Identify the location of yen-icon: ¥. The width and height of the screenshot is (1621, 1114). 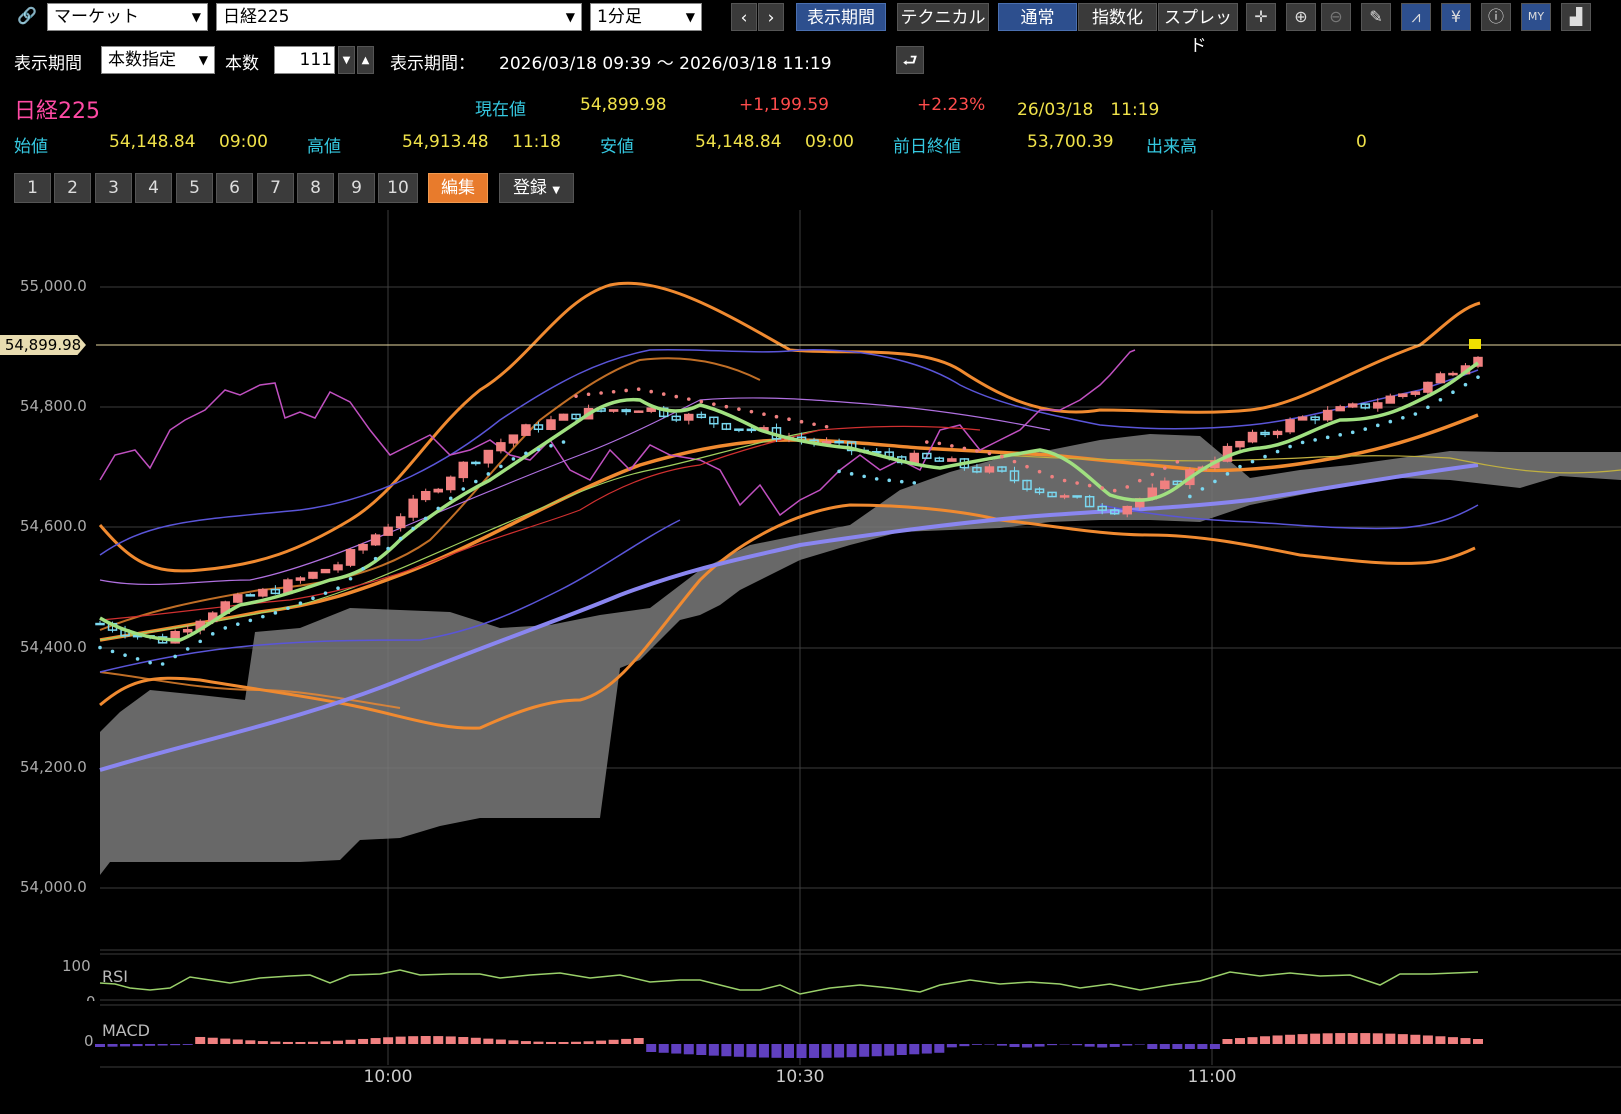
(1456, 17).